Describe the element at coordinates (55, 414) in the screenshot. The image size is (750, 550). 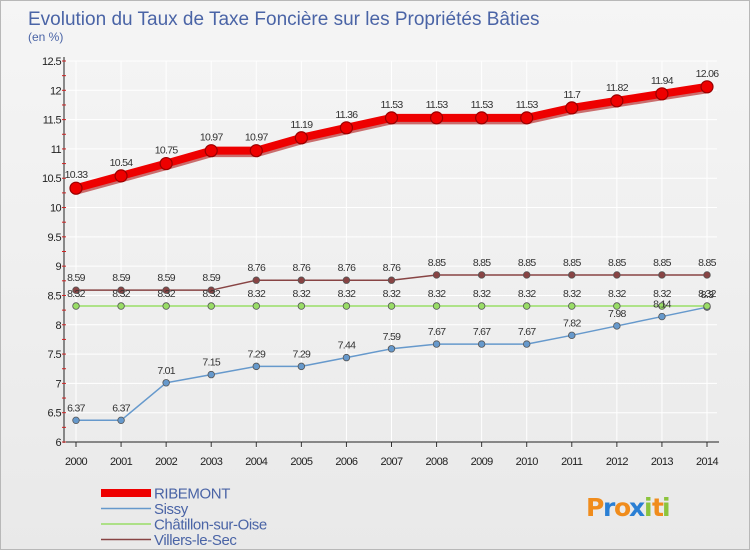
I see `y-tick-label: 6.5` at that location.